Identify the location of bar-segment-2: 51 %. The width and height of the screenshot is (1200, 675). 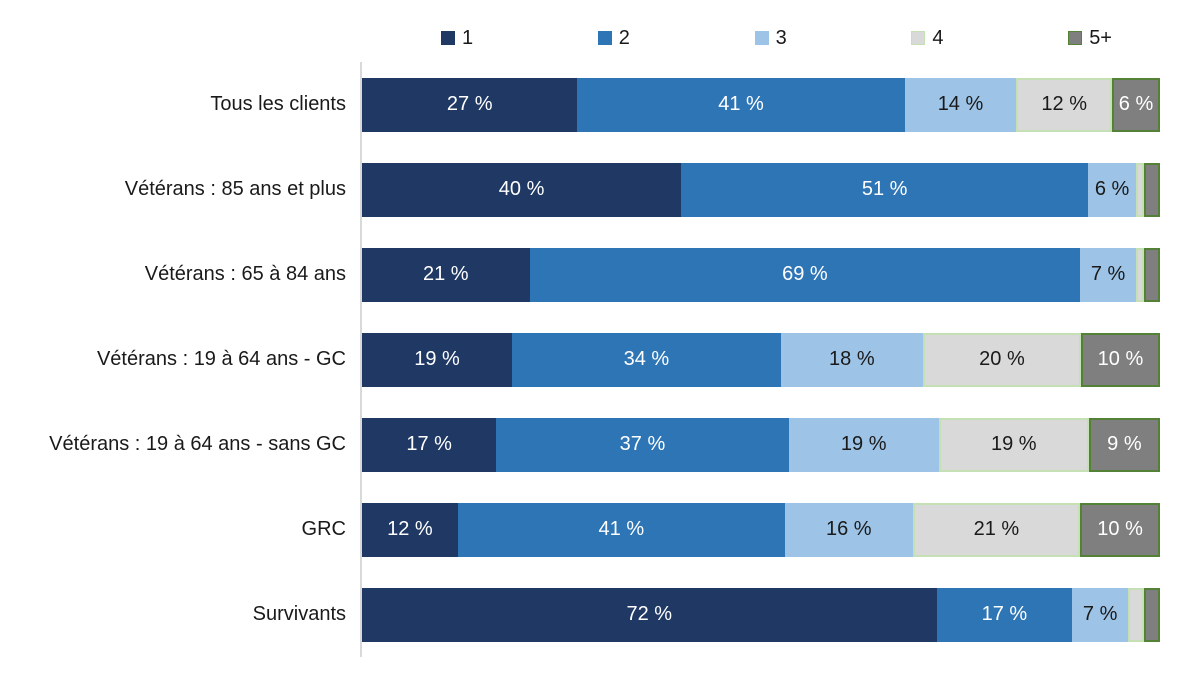
(885, 189).